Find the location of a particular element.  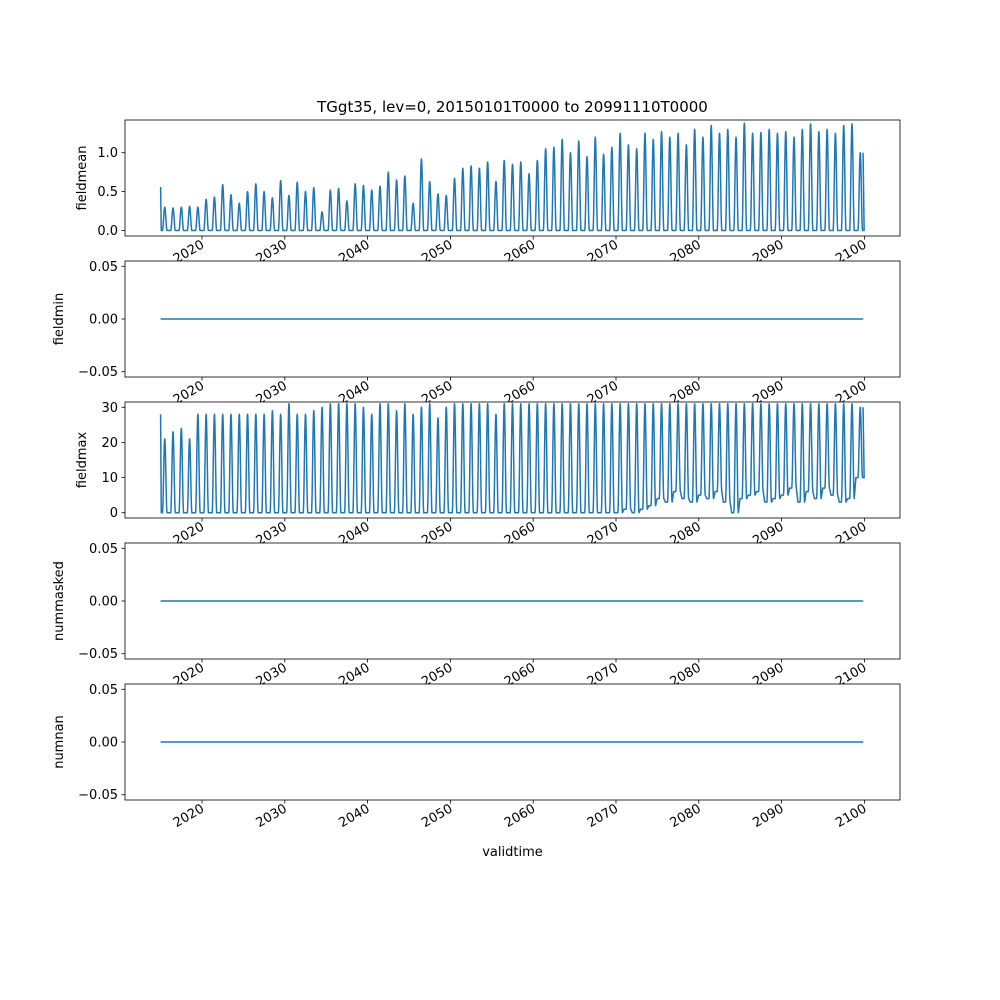

y-axis-label: nummasked is located at coordinates (59, 601).